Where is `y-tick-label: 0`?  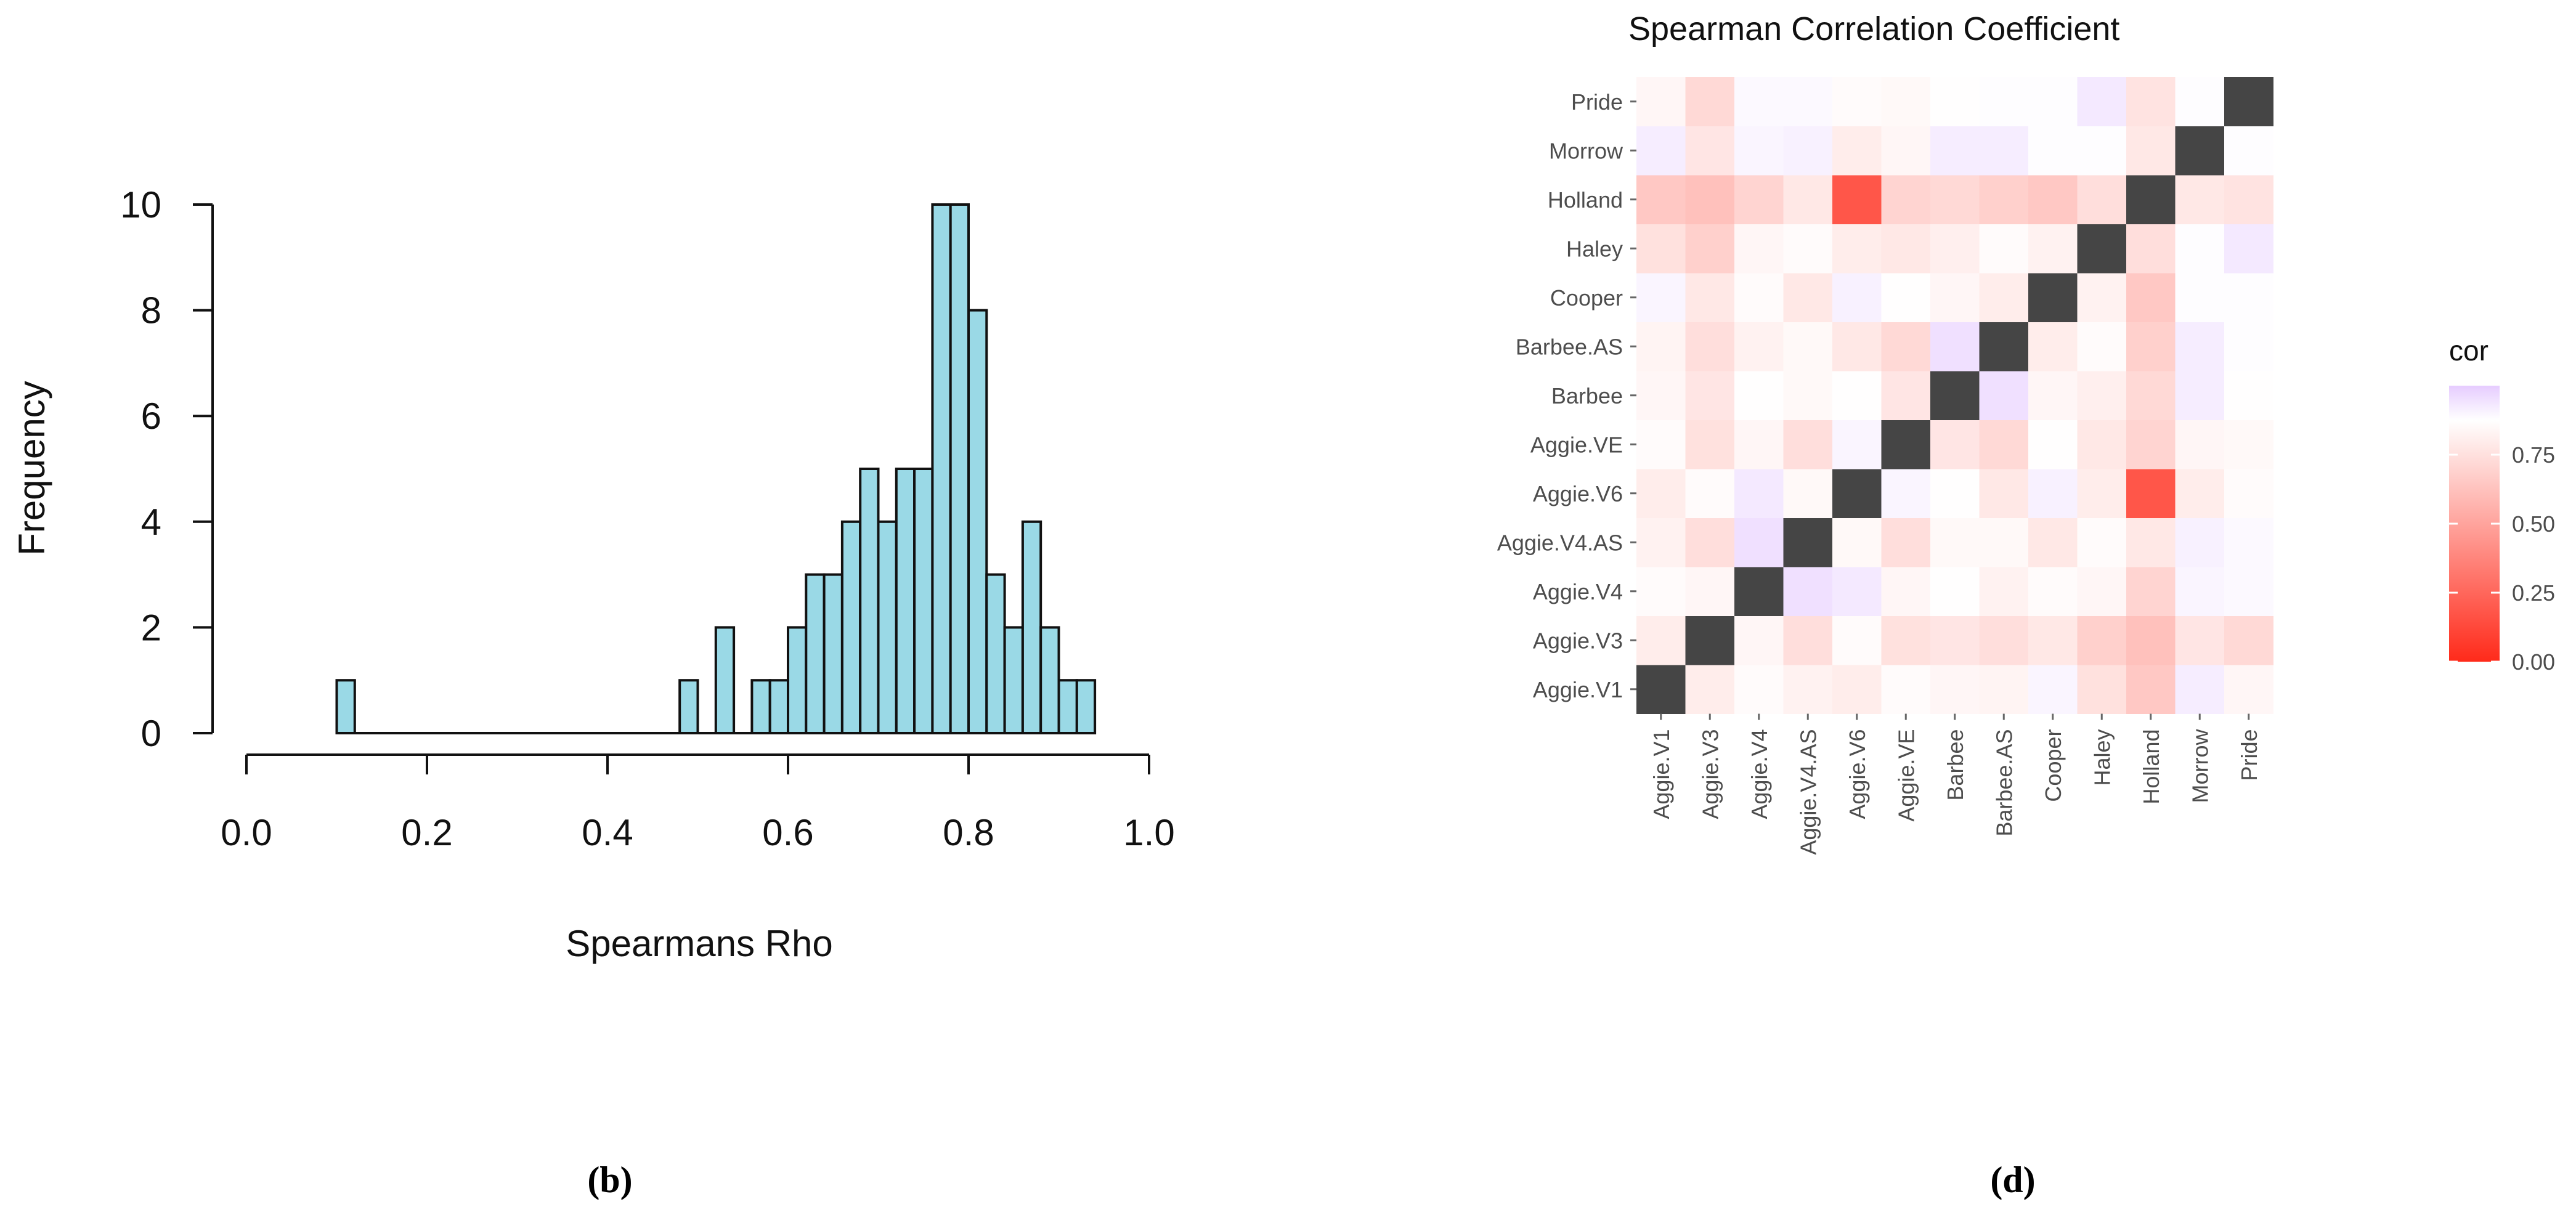
y-tick-label: 0 is located at coordinates (151, 733).